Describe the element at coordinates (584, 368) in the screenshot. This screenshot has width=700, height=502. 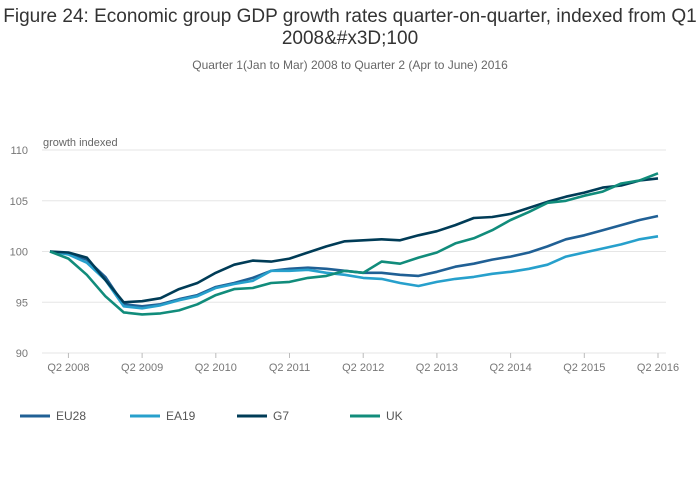
I see `x-tick-label: Q2 2015` at that location.